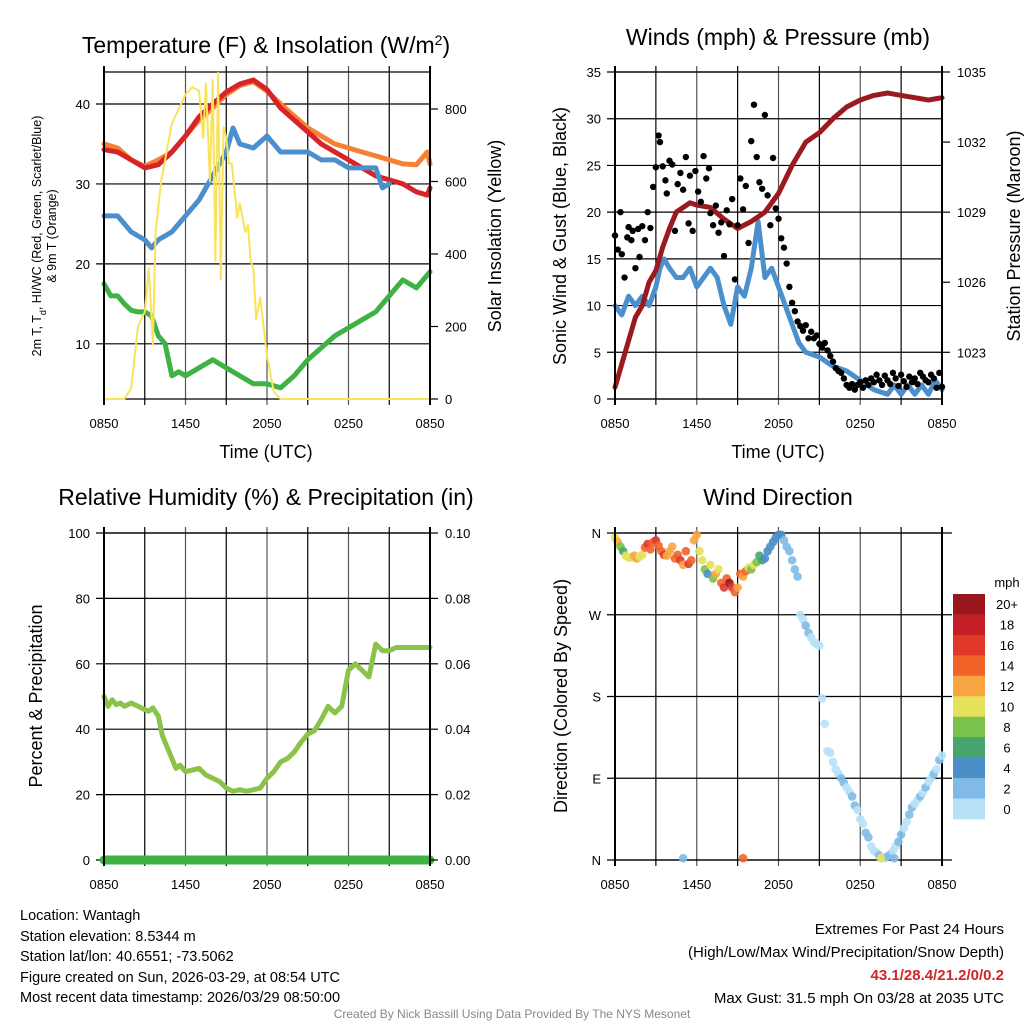 Image resolution: width=1024 pixels, height=1024 pixels. I want to click on colorbar-label: 0, so click(1006, 809).